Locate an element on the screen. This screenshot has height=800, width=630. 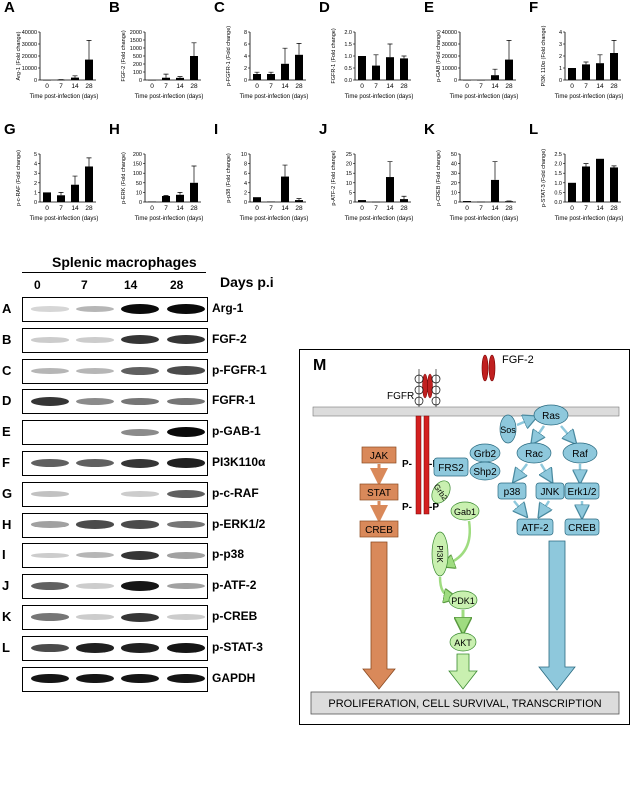
y-axis-label: p-CREB (Fold change) is located at coordinates (439, 178).